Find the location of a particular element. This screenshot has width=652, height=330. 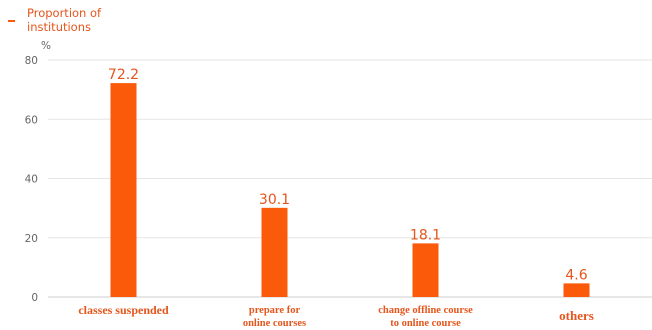

y-tick-label: 20 is located at coordinates (31, 239).